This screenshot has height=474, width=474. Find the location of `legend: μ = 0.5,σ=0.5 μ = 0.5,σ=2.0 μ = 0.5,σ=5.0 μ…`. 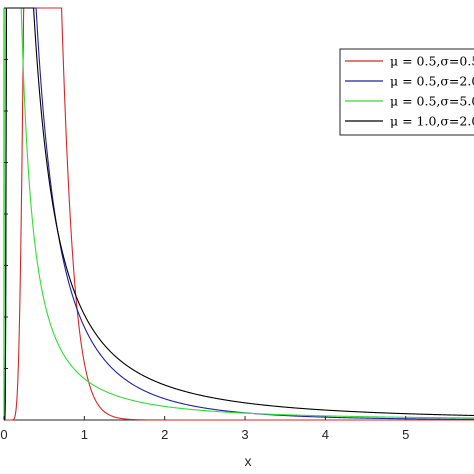

legend: μ = 0.5,σ=0.5 μ = 0.5,σ=2.0 μ = 0.5,σ=5.0 μ… is located at coordinates (406, 92).